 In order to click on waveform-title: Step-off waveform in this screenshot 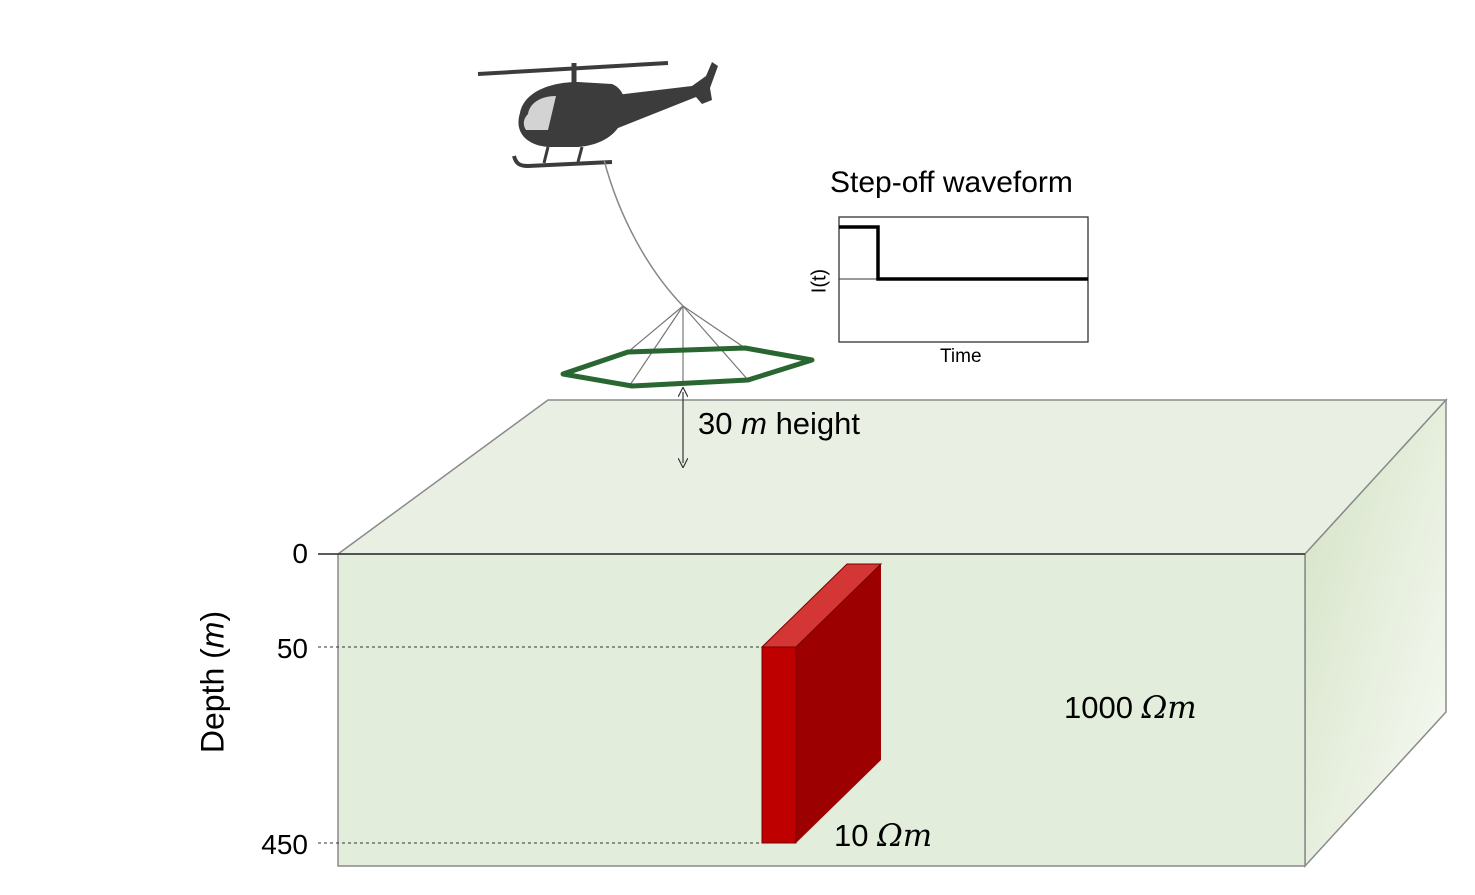, I will do `click(951, 182)`.